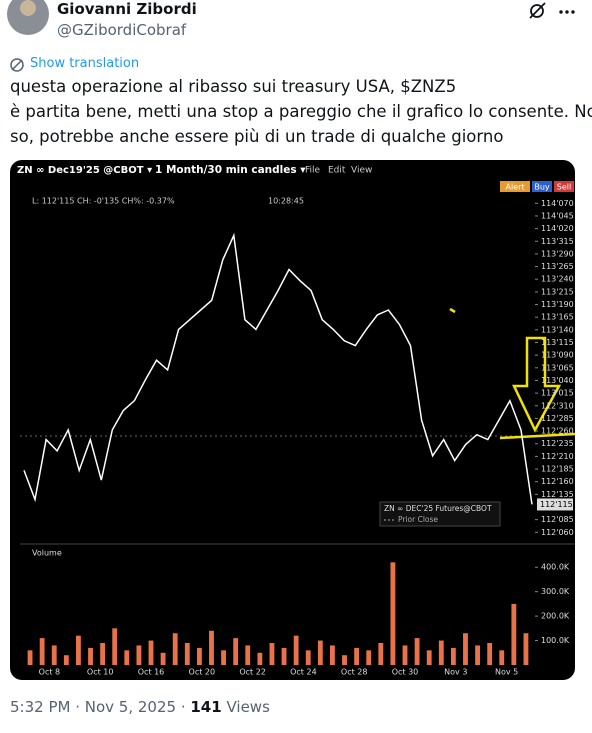 This screenshot has width=592, height=733. I want to click on y-tick-label: 113'165, so click(557, 317).